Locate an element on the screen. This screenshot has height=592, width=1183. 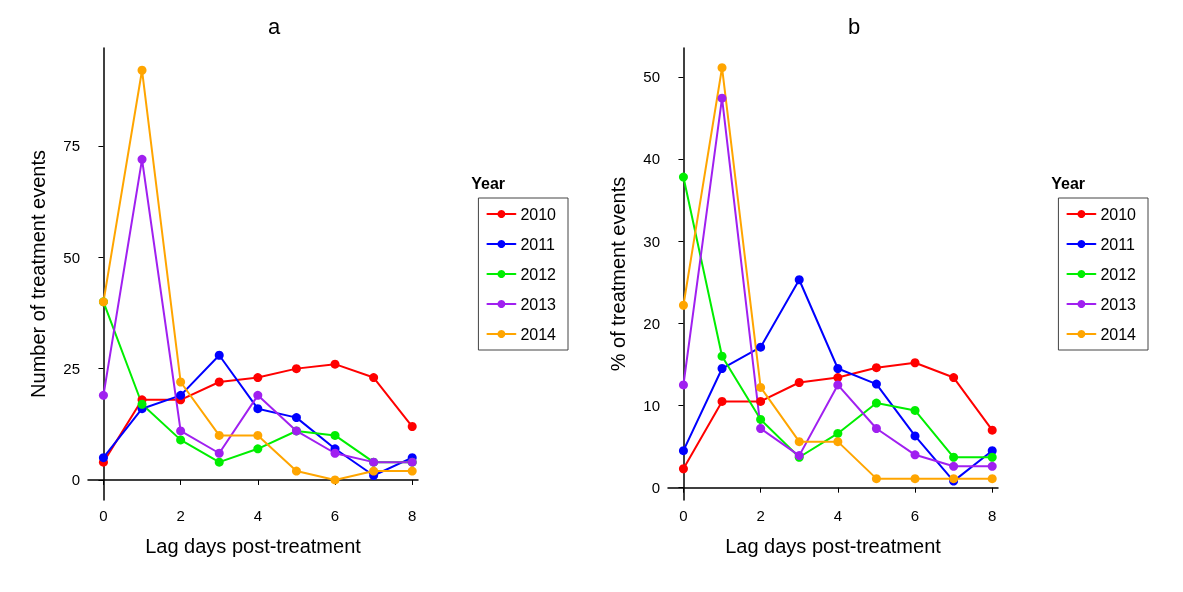
y-tick-label: 20 is located at coordinates (651, 323).